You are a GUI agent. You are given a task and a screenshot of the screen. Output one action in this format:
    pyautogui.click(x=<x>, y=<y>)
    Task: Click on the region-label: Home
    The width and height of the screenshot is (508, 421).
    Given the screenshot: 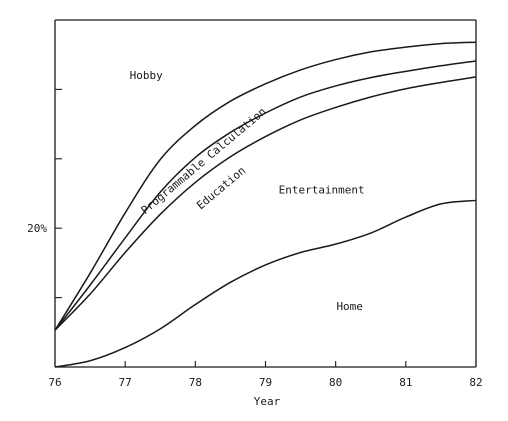 What is the action you would take?
    pyautogui.click(x=349, y=306)
    